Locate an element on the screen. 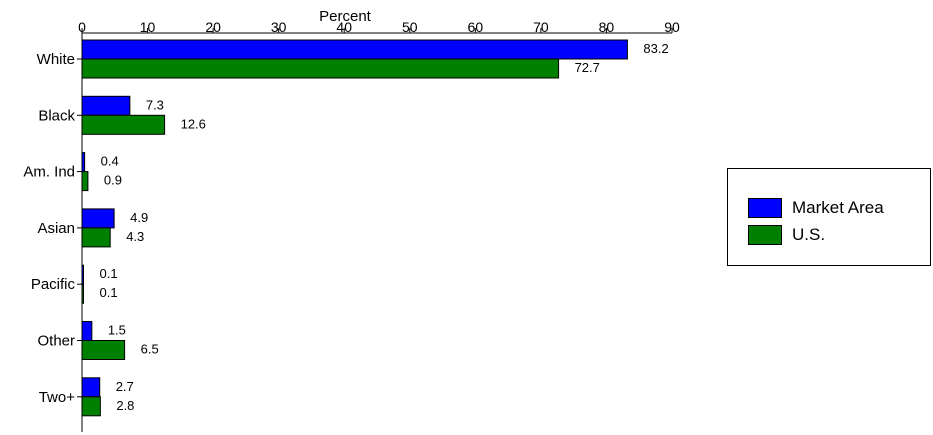 Image resolution: width=933 pixels, height=435 pixels. legend-label-us: U.S. is located at coordinates (809, 234).